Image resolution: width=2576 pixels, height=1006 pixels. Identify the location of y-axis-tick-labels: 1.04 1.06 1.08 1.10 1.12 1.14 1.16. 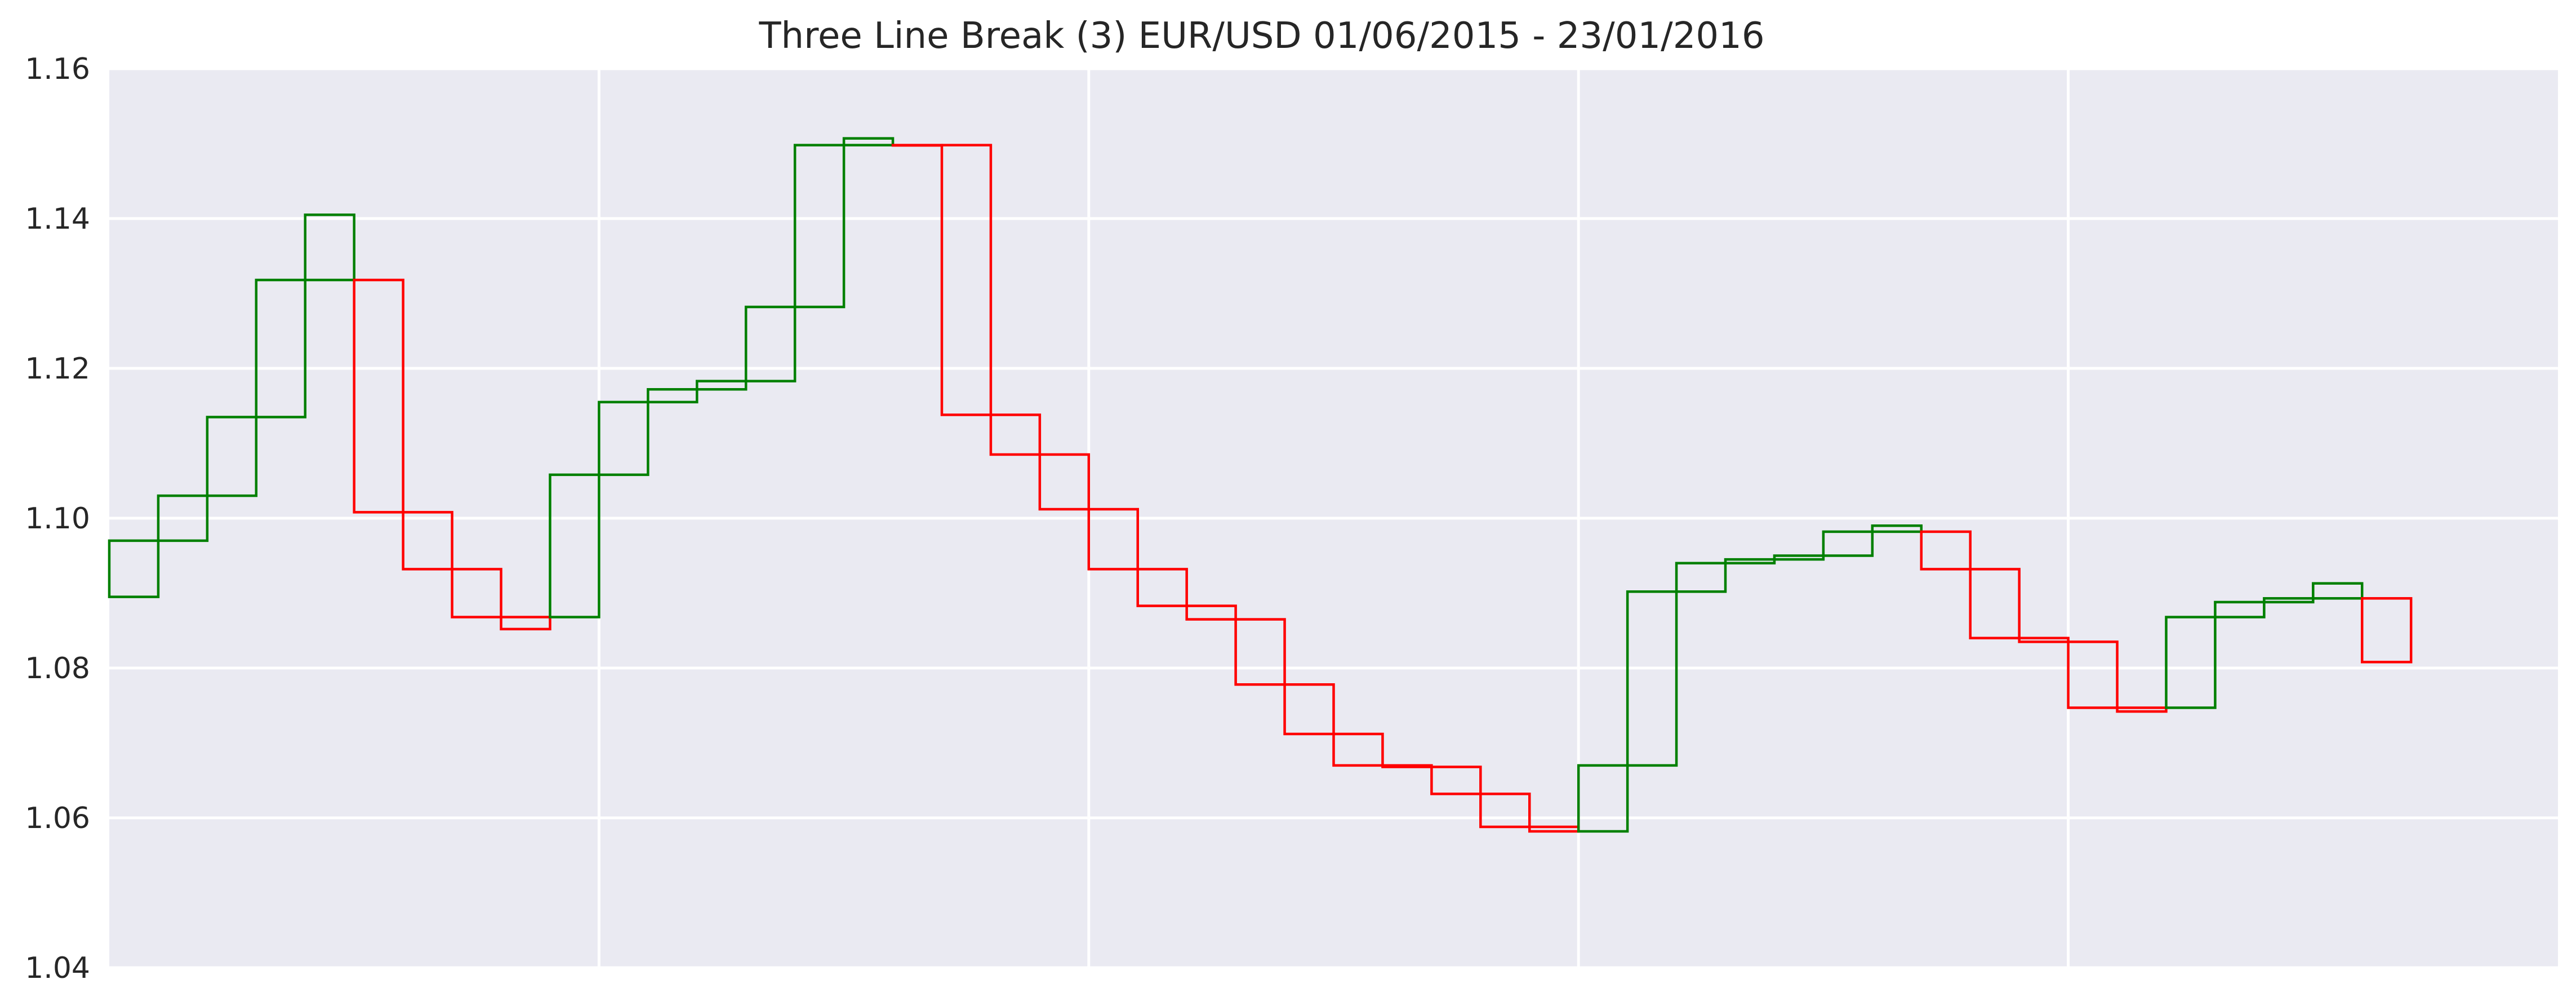
(57, 518).